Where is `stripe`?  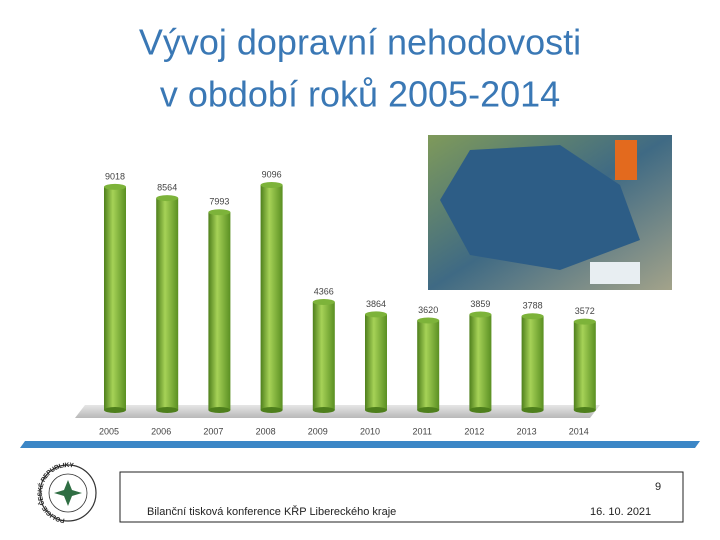 stripe is located at coordinates (360, 444).